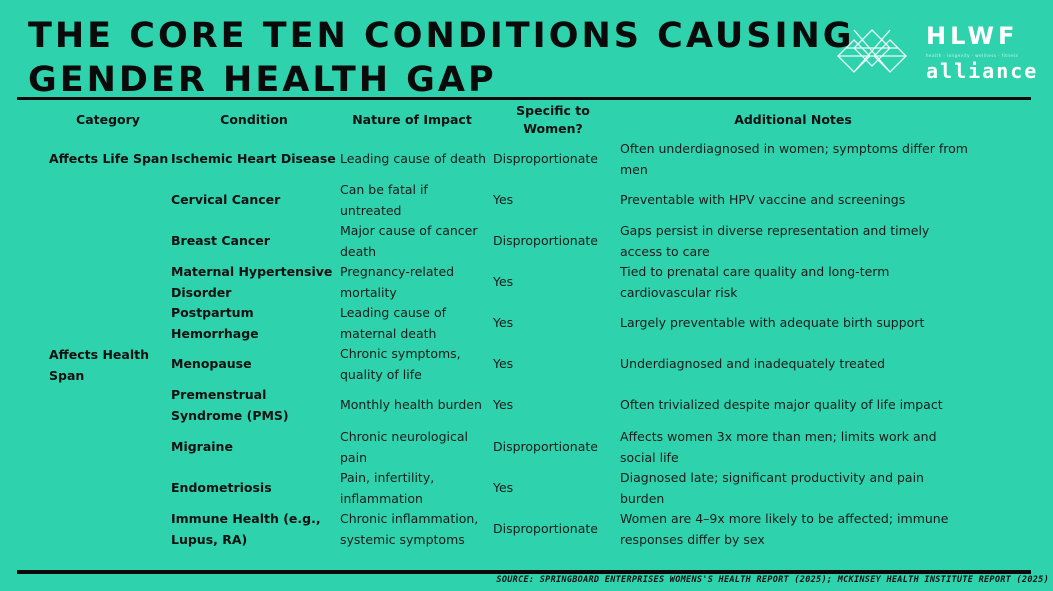 This screenshot has height=591, width=1053. I want to click on bottom-divider, so click(524, 572).